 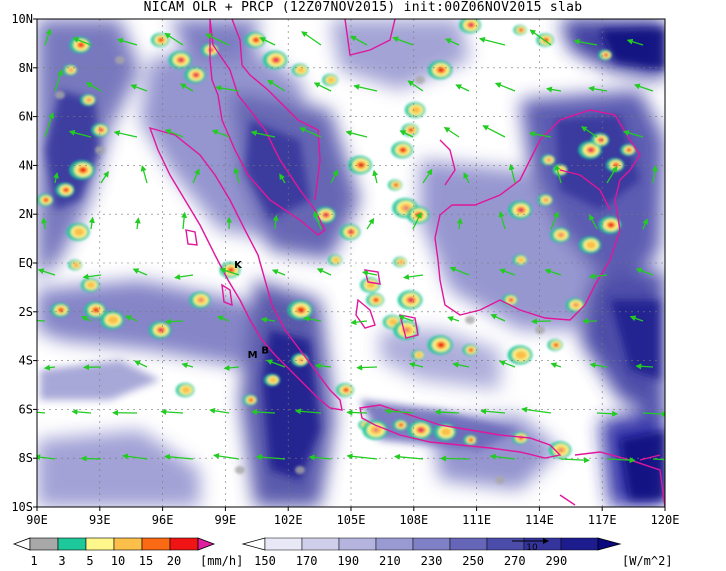 What do you see at coordinates (473, 561) in the screenshot?
I see `olr-colorbar-label: 250` at bounding box center [473, 561].